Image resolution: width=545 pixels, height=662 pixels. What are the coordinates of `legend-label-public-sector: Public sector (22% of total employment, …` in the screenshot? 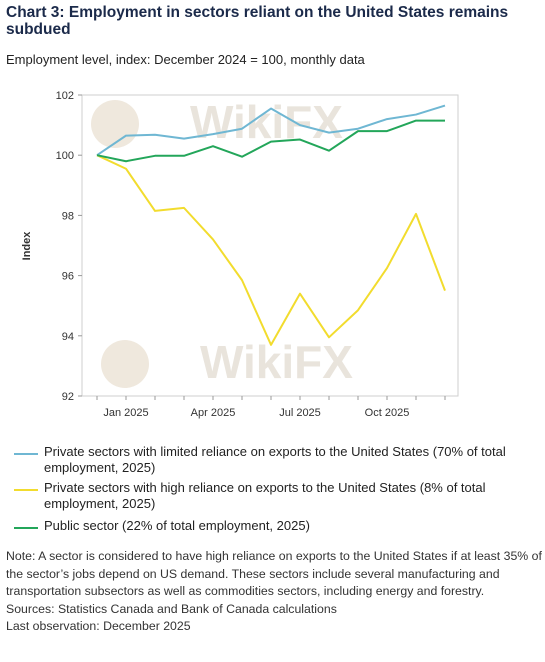 It's located at (177, 525).